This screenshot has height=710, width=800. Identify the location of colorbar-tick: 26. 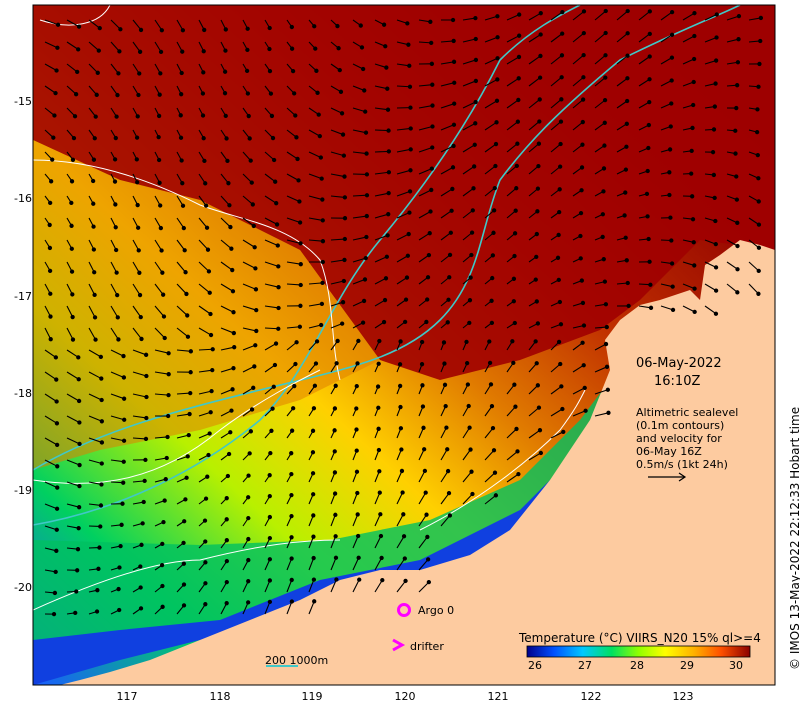
(535, 665).